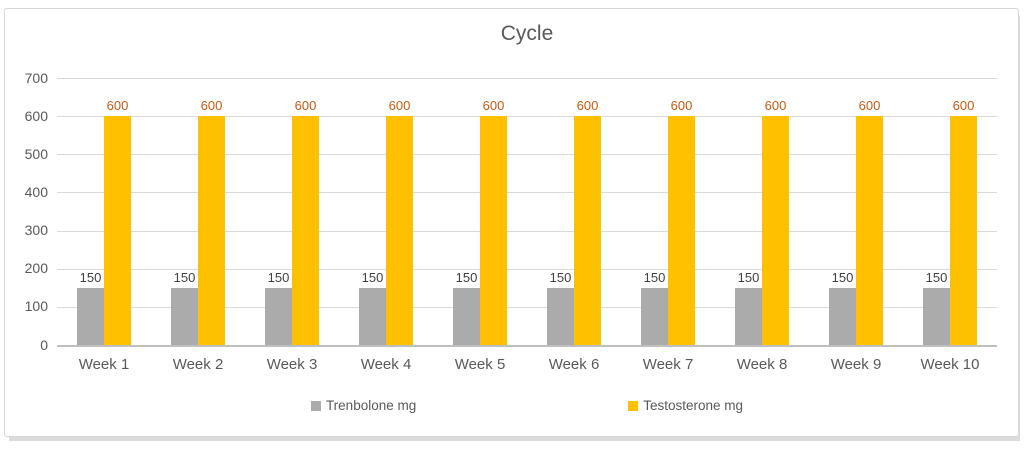 This screenshot has width=1024, height=450. What do you see at coordinates (527, 33) in the screenshot?
I see `chart-title: Cycle` at bounding box center [527, 33].